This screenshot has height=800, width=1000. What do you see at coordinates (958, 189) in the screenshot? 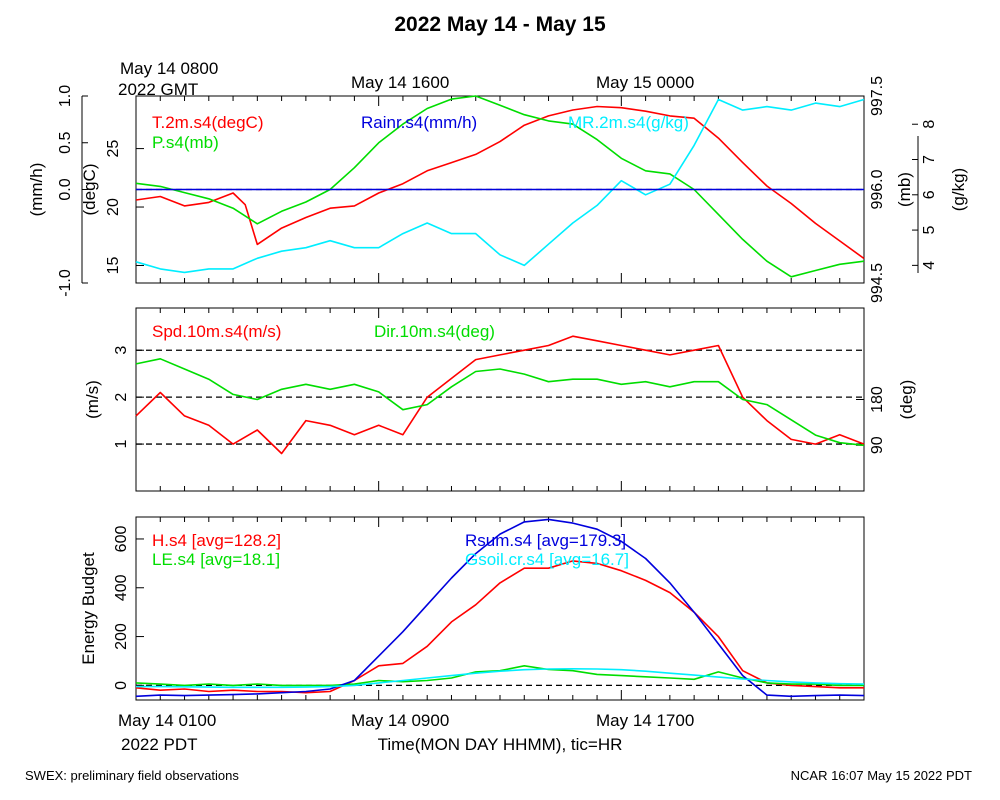
I see `y-axis-label: (g/kg)` at bounding box center [958, 189].